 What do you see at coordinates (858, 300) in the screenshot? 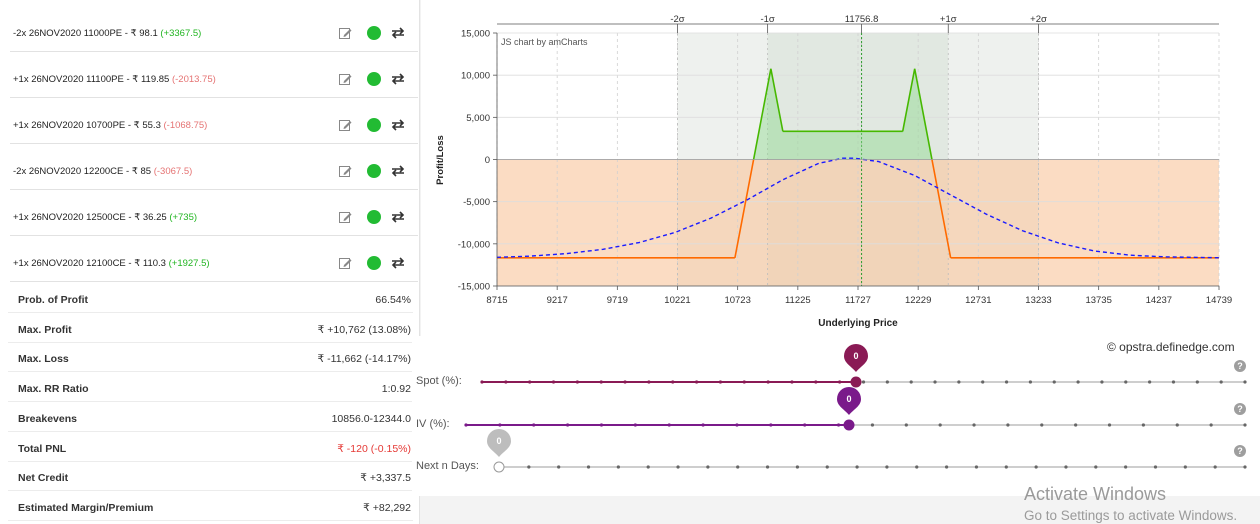
I see `x-tick-label: 11727` at bounding box center [858, 300].